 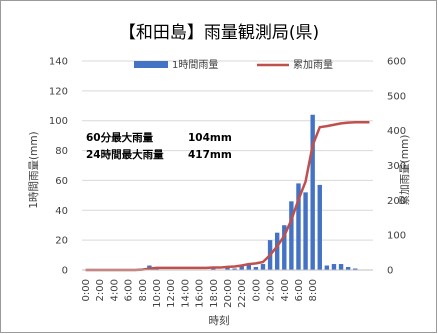 What do you see at coordinates (214, 293) in the screenshot?
I see `x-tick-label: 18:00` at bounding box center [214, 293].